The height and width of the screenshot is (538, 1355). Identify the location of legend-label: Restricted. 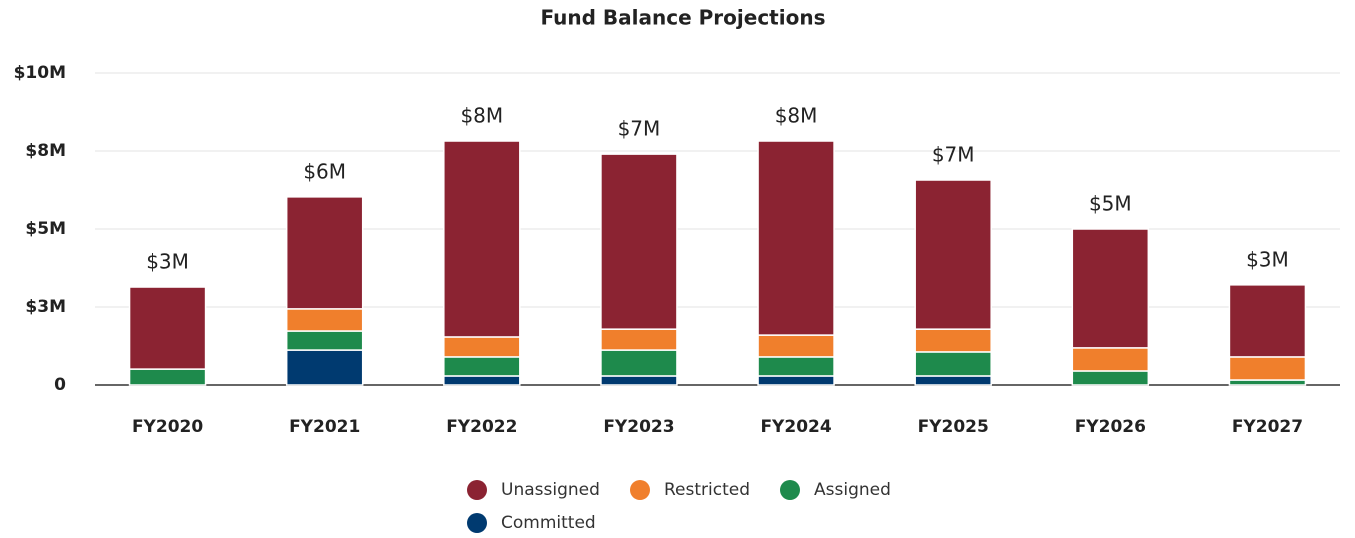
(707, 490).